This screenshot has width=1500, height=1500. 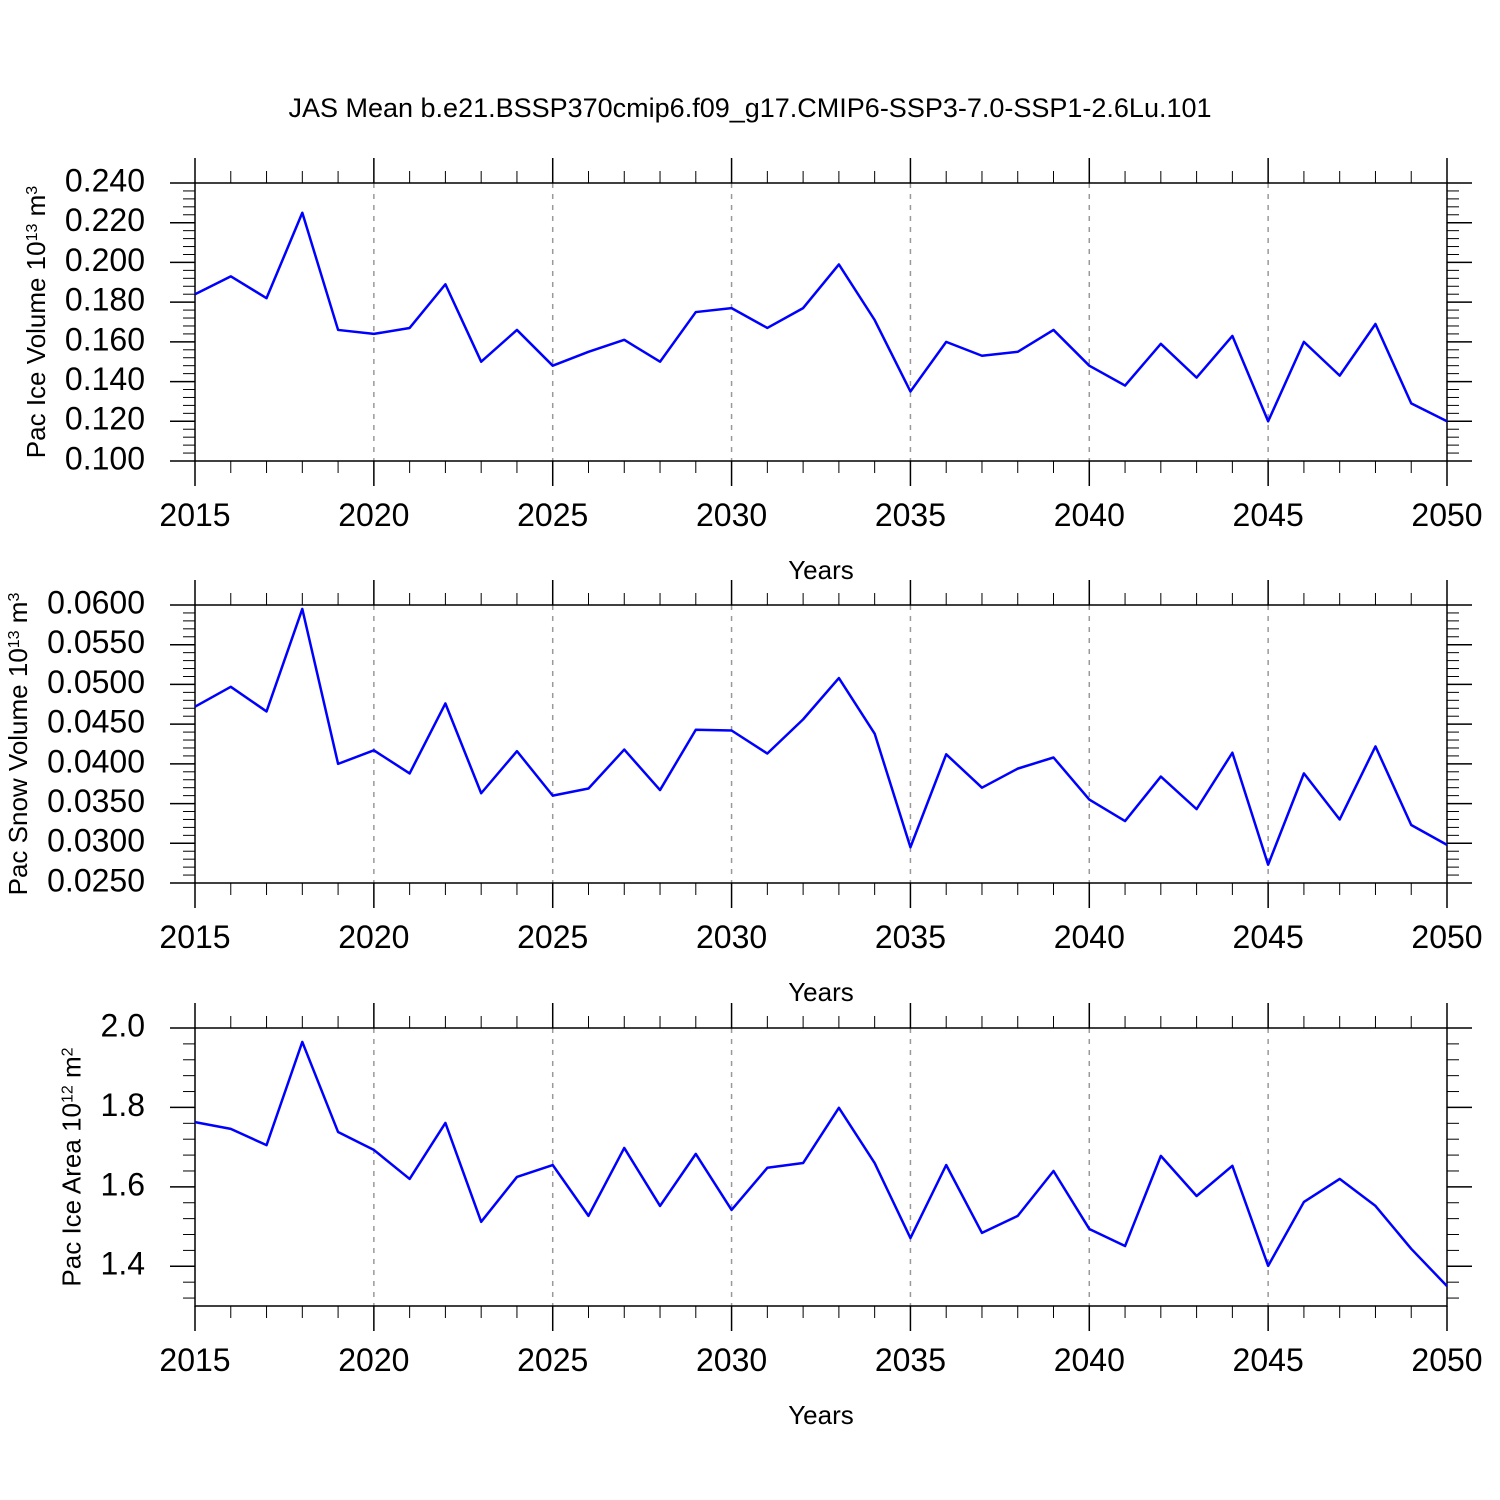 I want to click on y-axis-label-exponent: 12, so click(x=67, y=1094).